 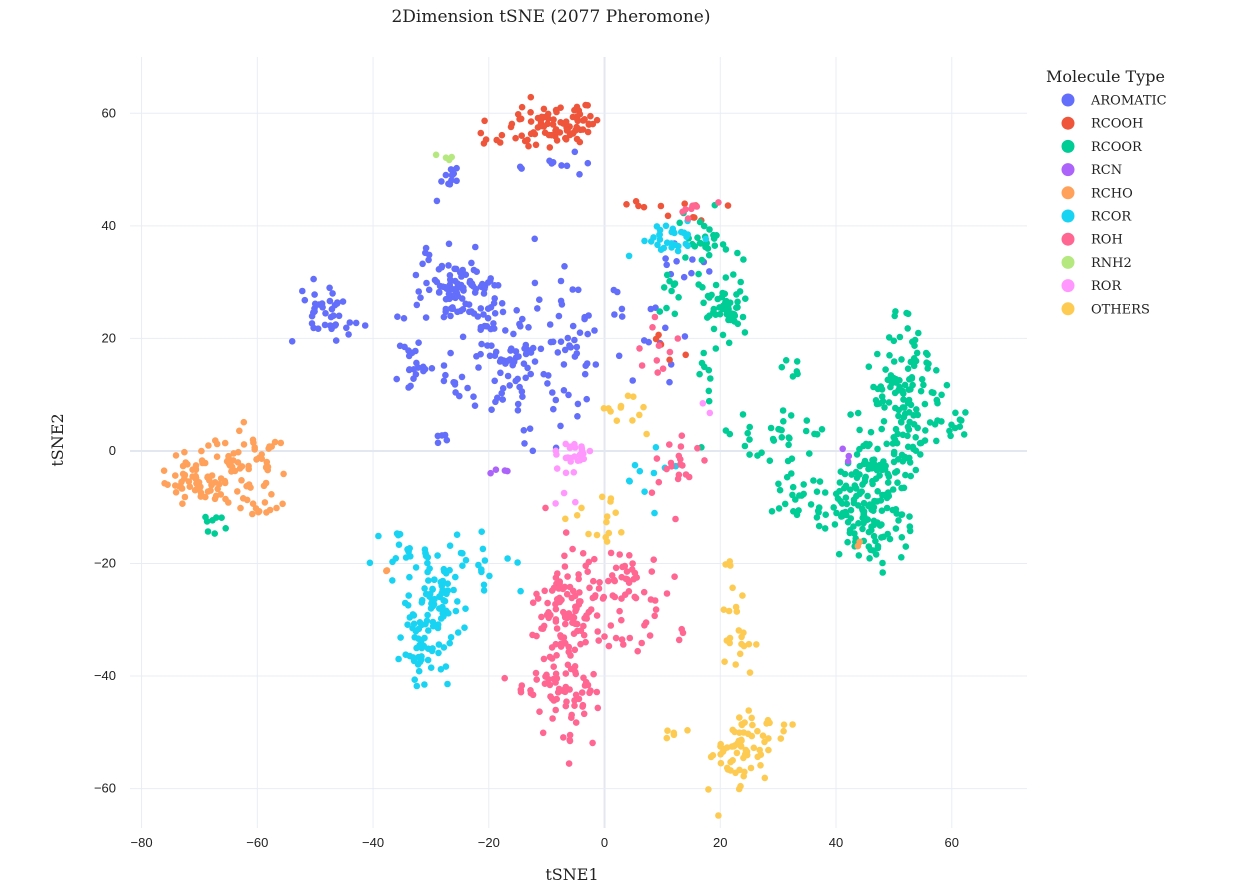 I want to click on legend-item-rcn: RCN, so click(x=1092, y=170).